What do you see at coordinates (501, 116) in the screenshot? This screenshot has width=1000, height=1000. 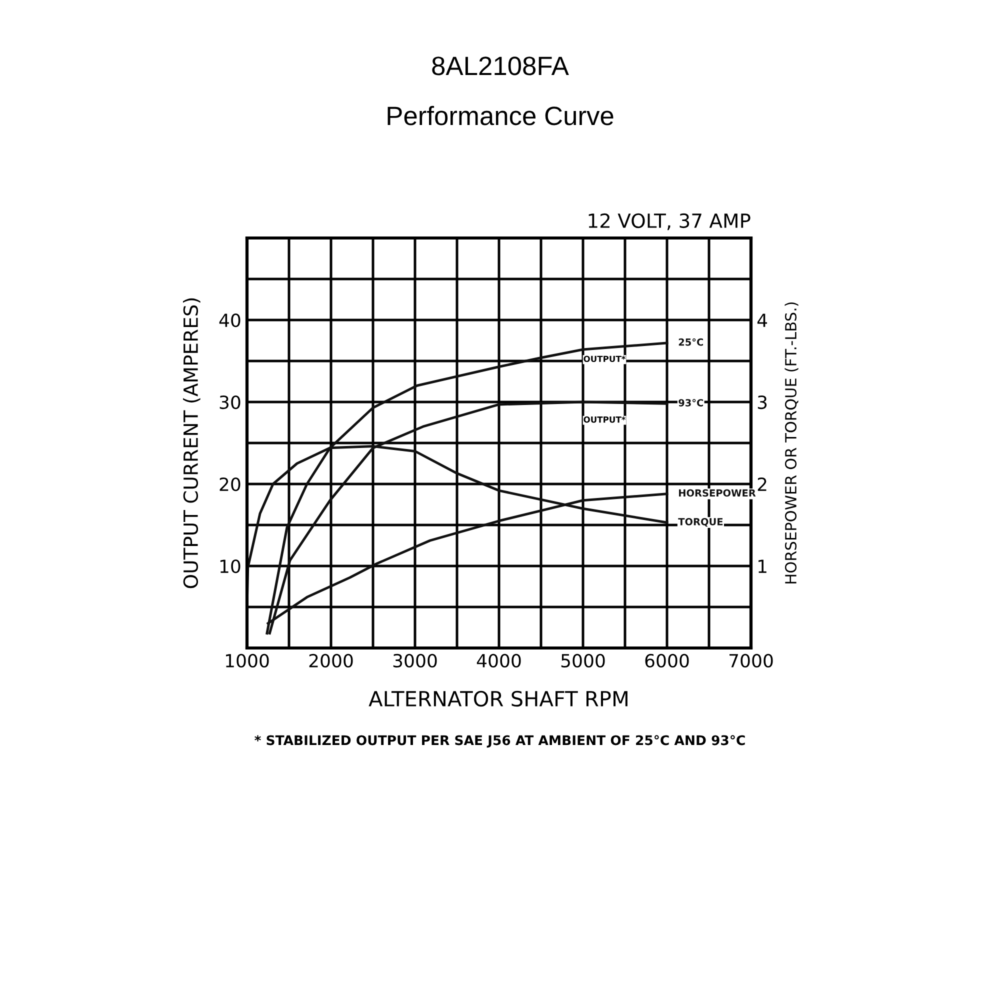 I see `chart-subtitle: Performance Curve` at bounding box center [501, 116].